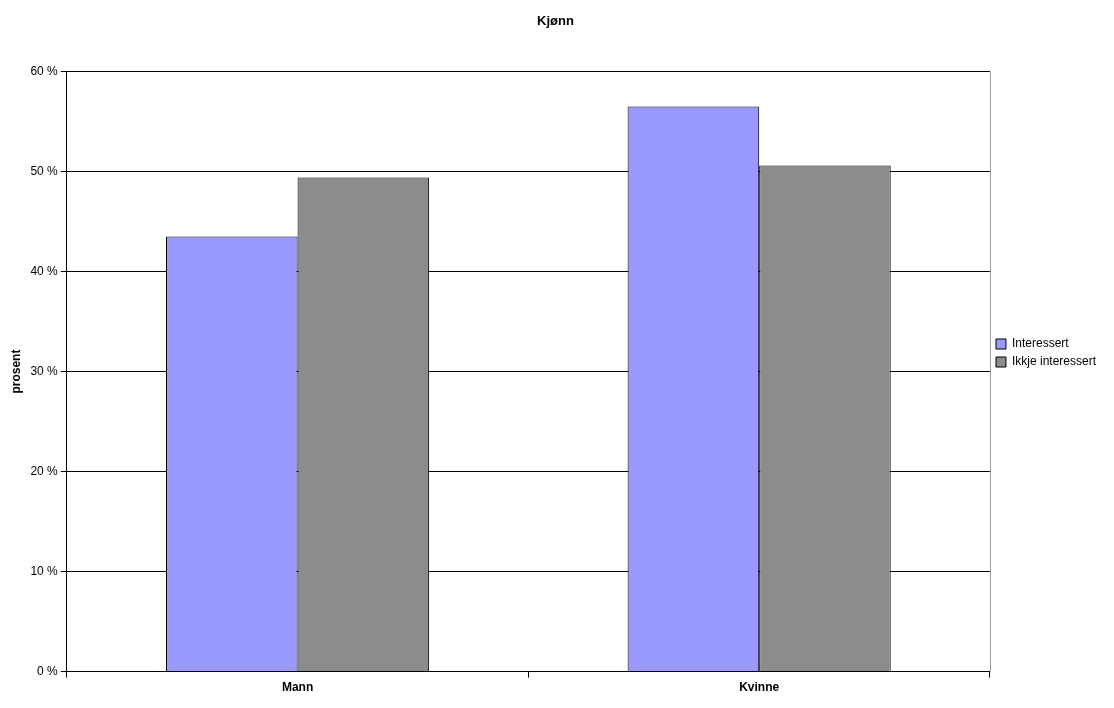 This screenshot has width=1114, height=708. I want to click on y-axis-title: prosent, so click(15, 371).